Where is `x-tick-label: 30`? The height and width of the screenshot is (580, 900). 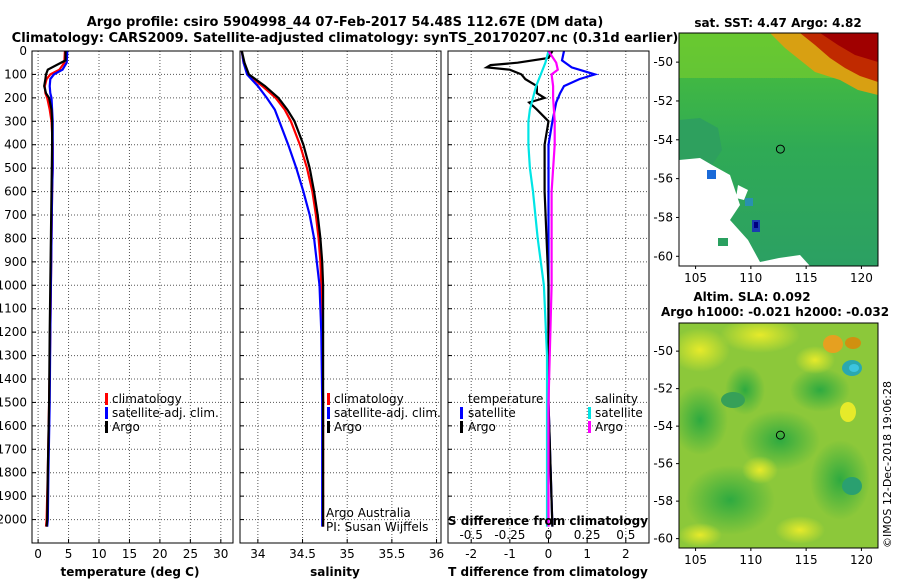 x-tick-label: 30 is located at coordinates (220, 554).